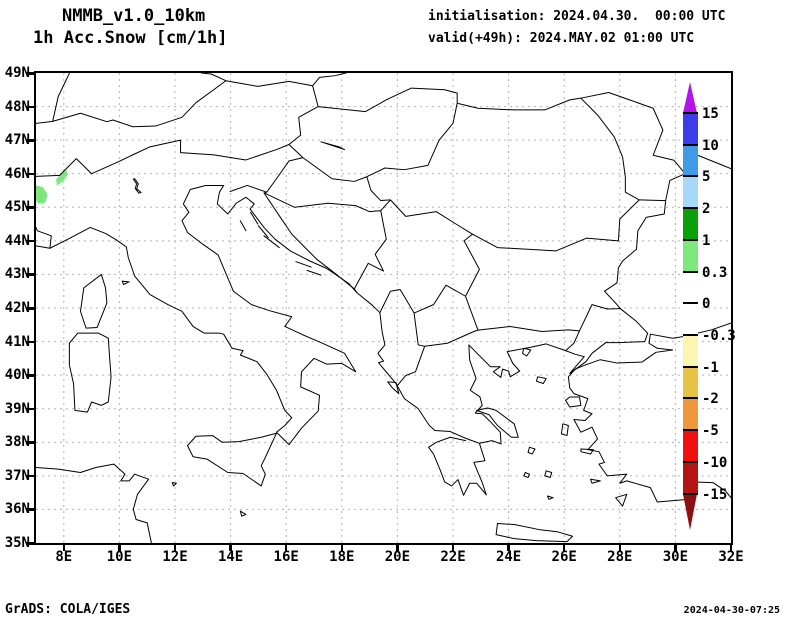  What do you see at coordinates (238, 167) in the screenshot?
I see `lakes-garda-balaton` at bounding box center [238, 167].